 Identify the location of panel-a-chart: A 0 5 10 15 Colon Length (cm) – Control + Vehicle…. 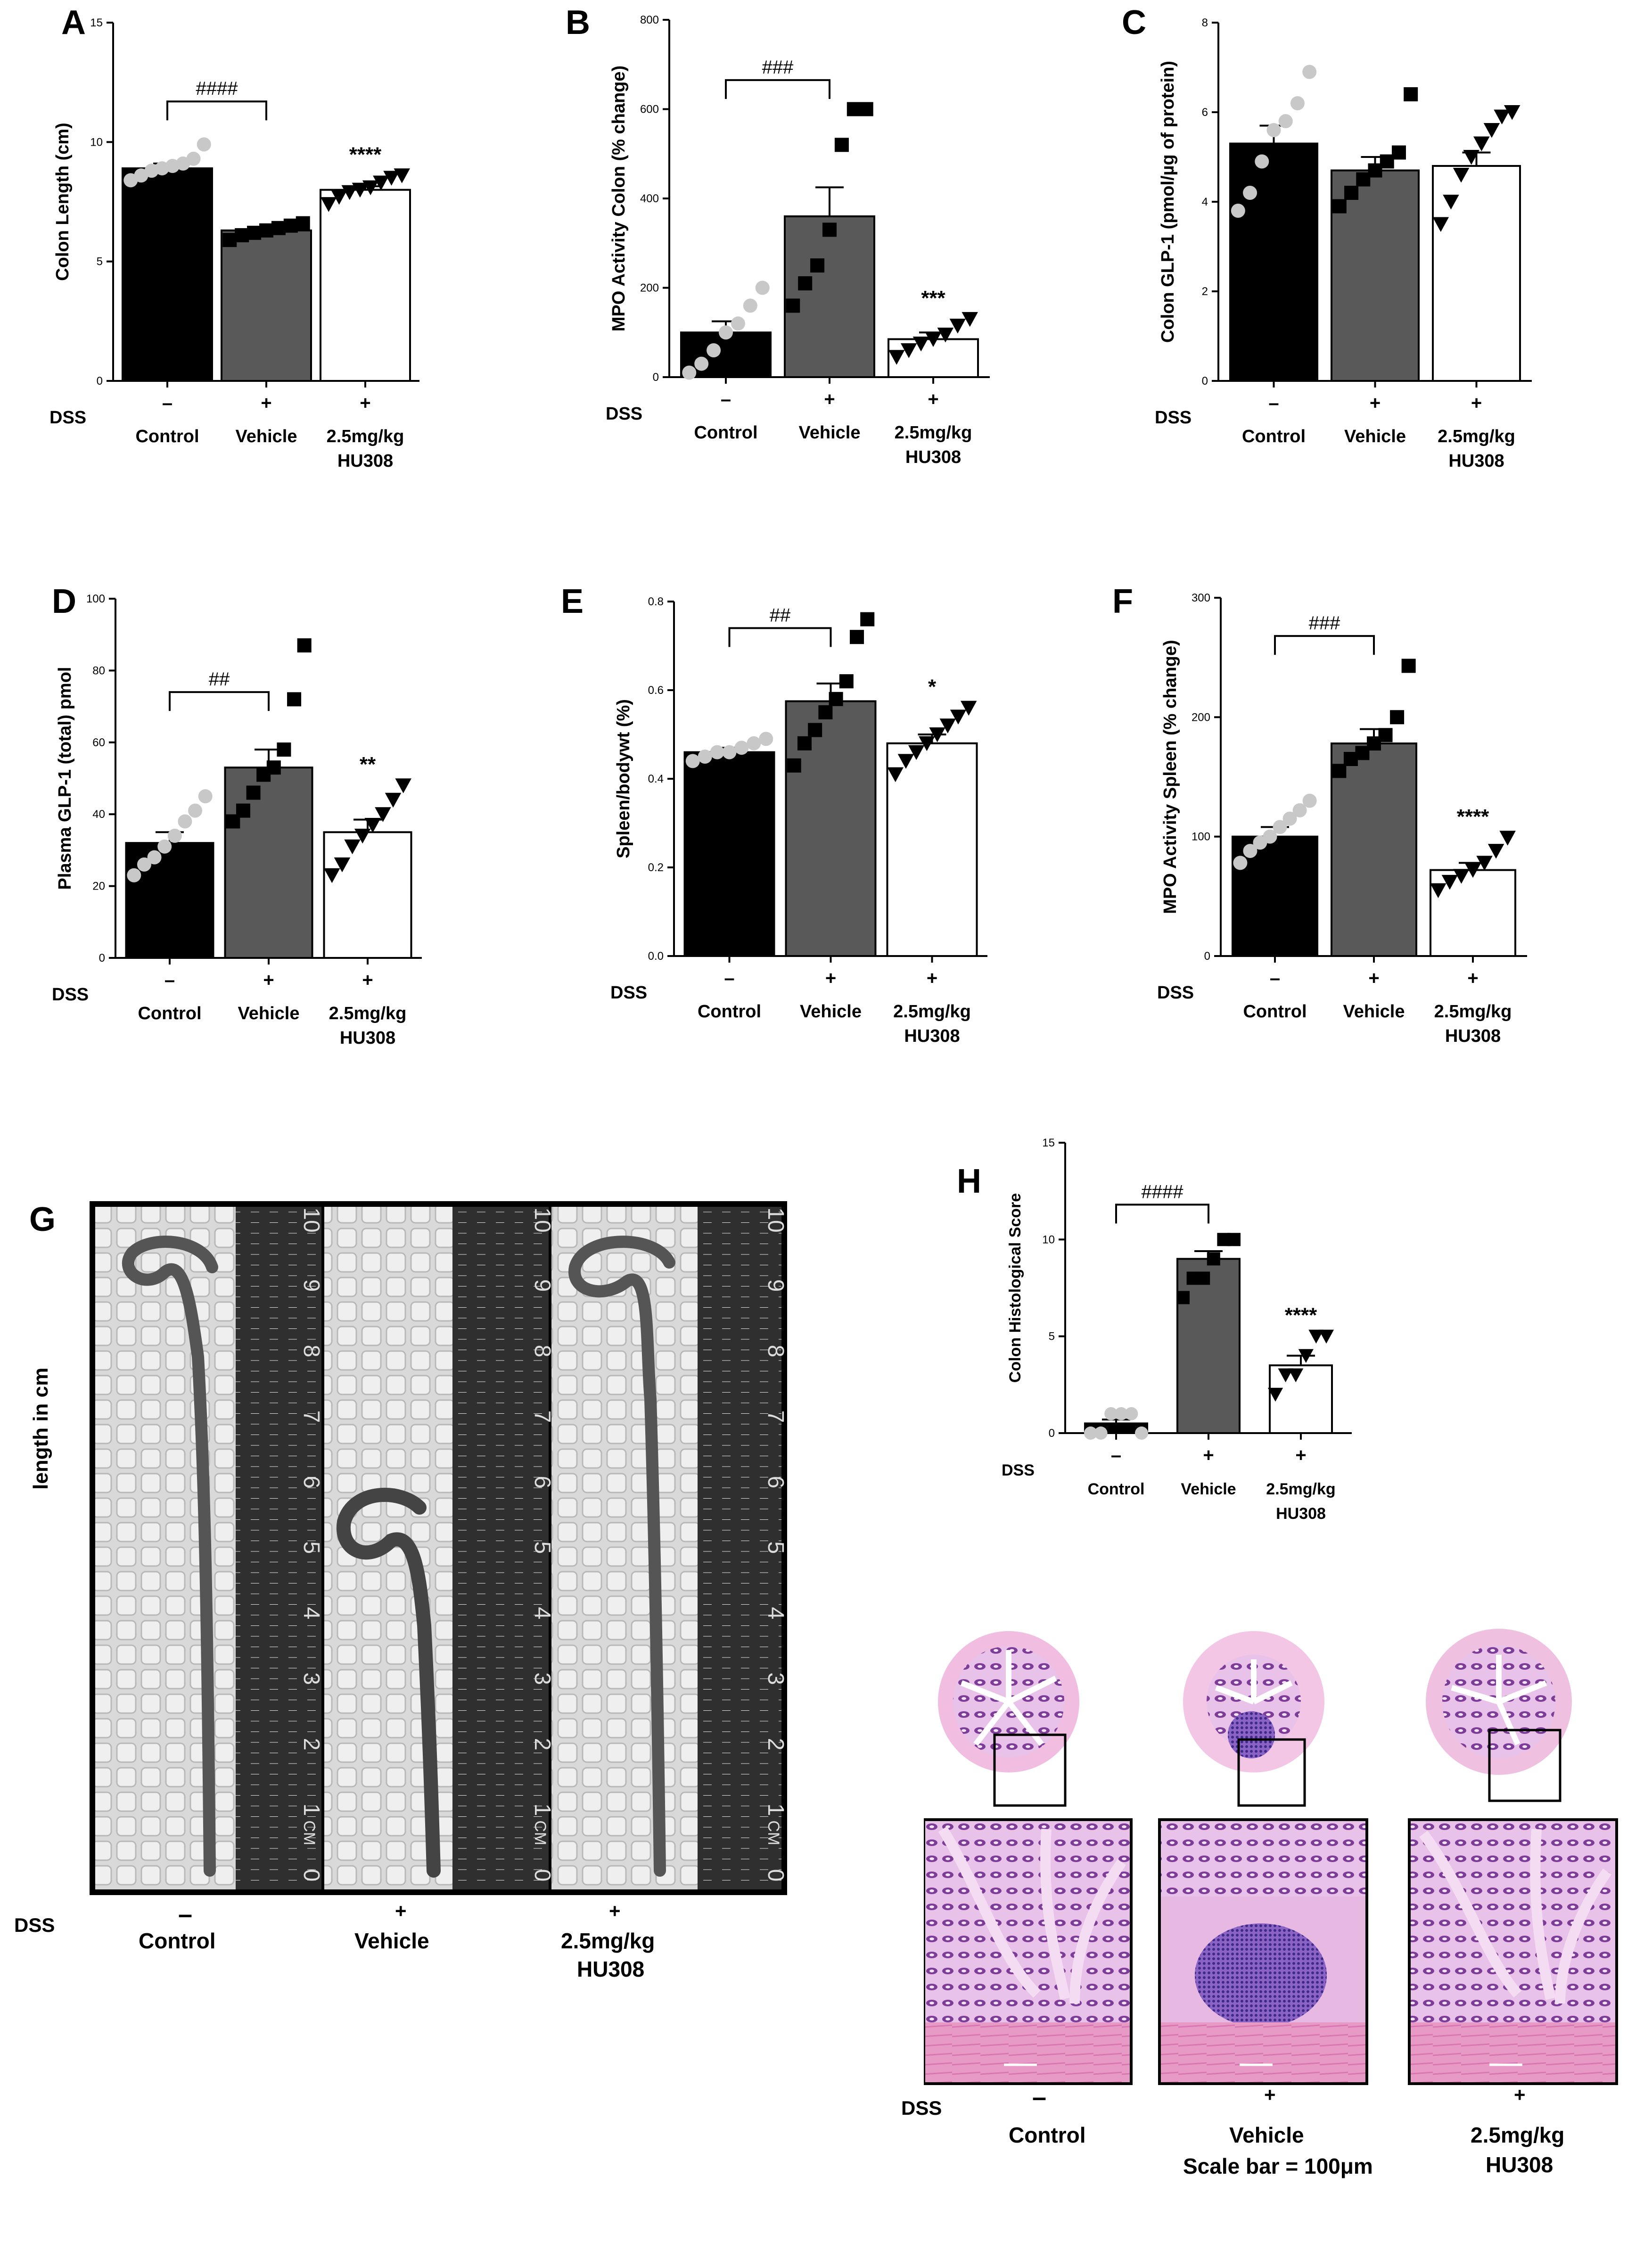
(234, 237).